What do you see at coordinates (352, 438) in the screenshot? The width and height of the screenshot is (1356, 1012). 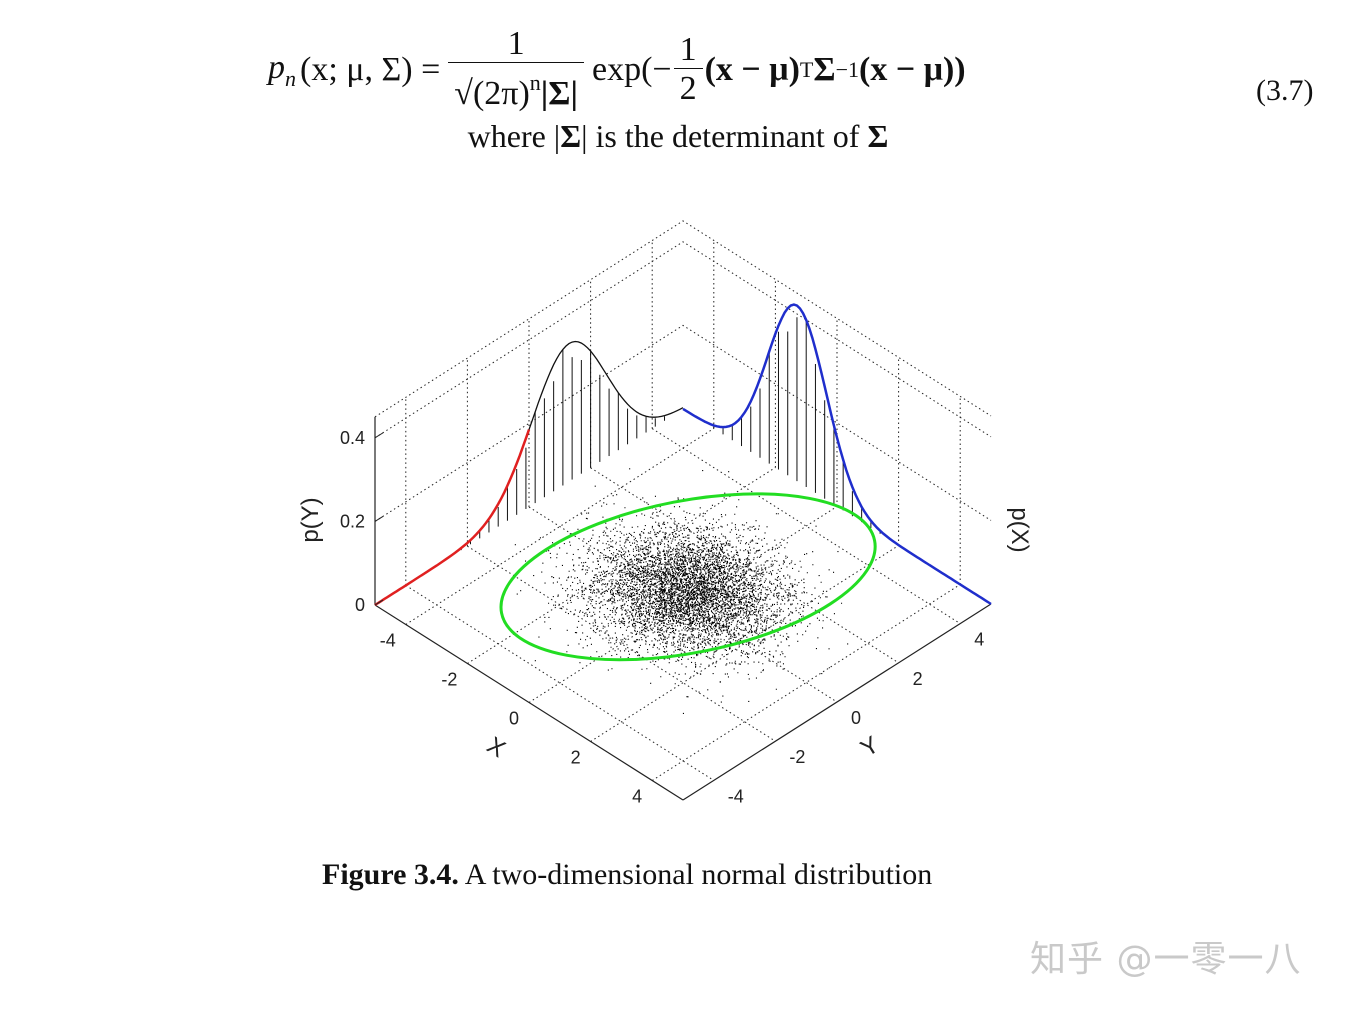 I see `z-tick-label: 0.4` at bounding box center [352, 438].